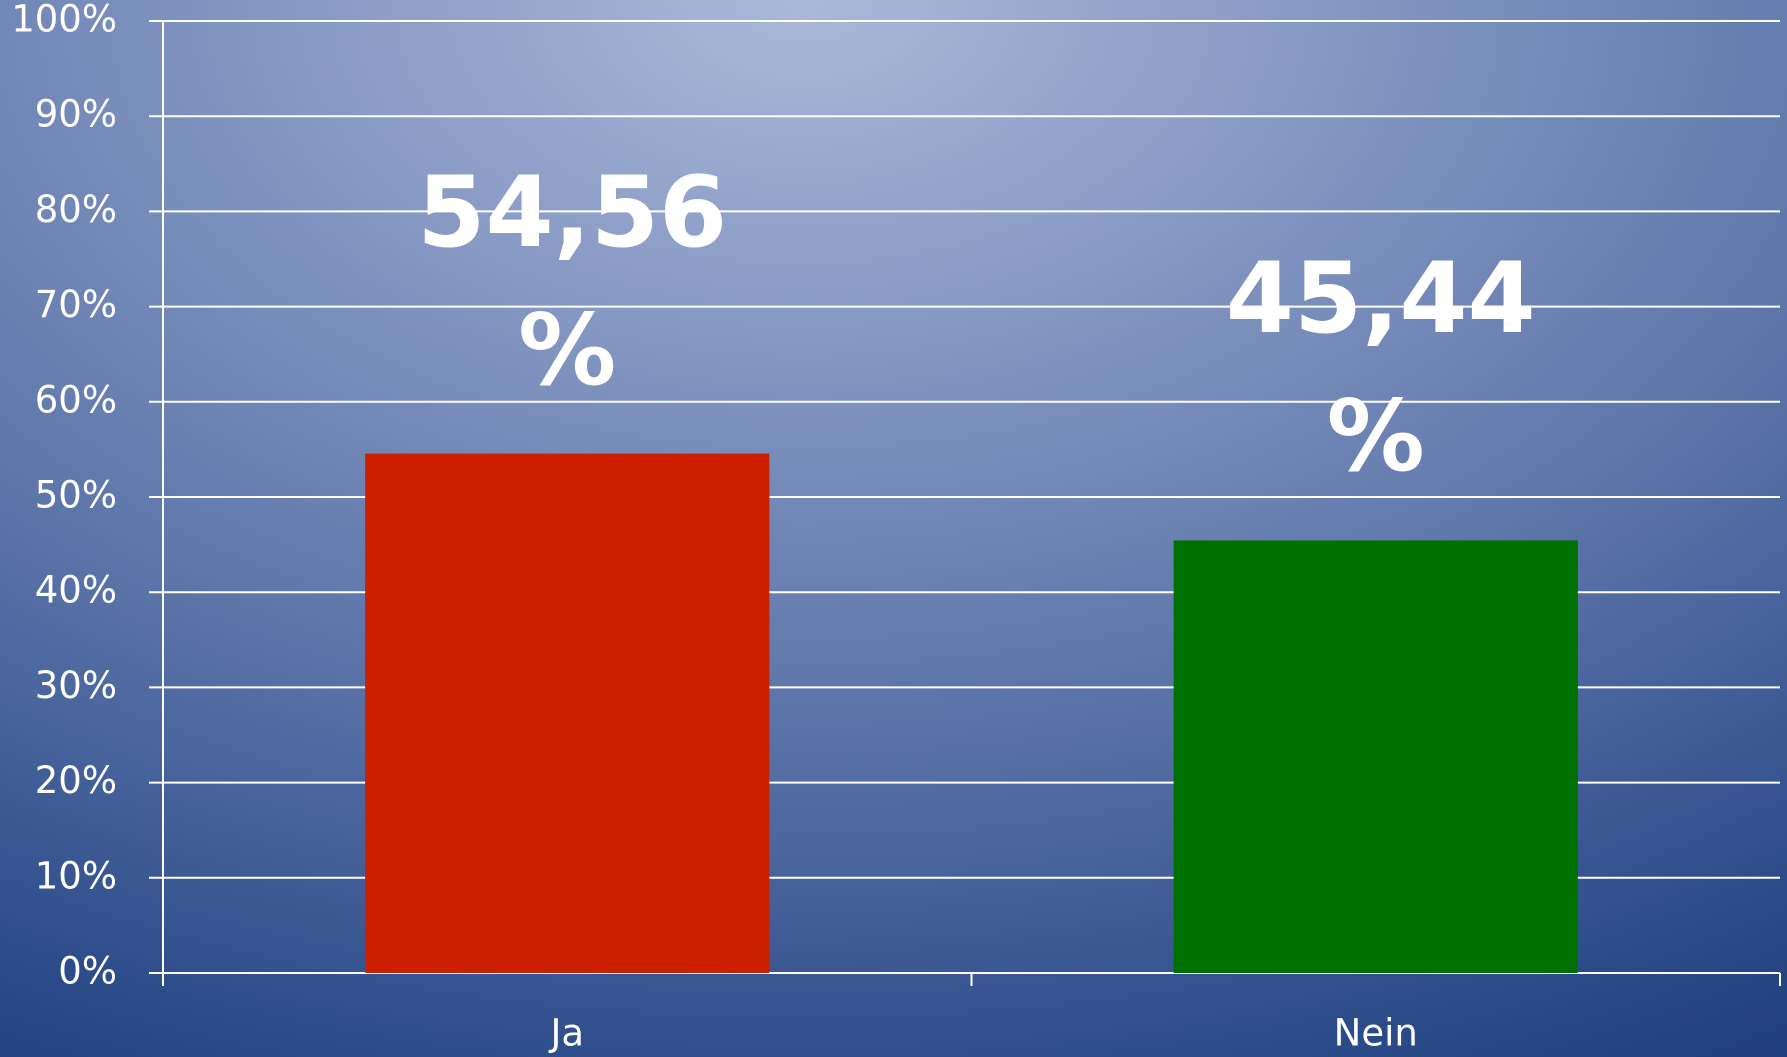  Describe the element at coordinates (572, 281) in the screenshot. I see `value-label: 54,56 %` at that location.